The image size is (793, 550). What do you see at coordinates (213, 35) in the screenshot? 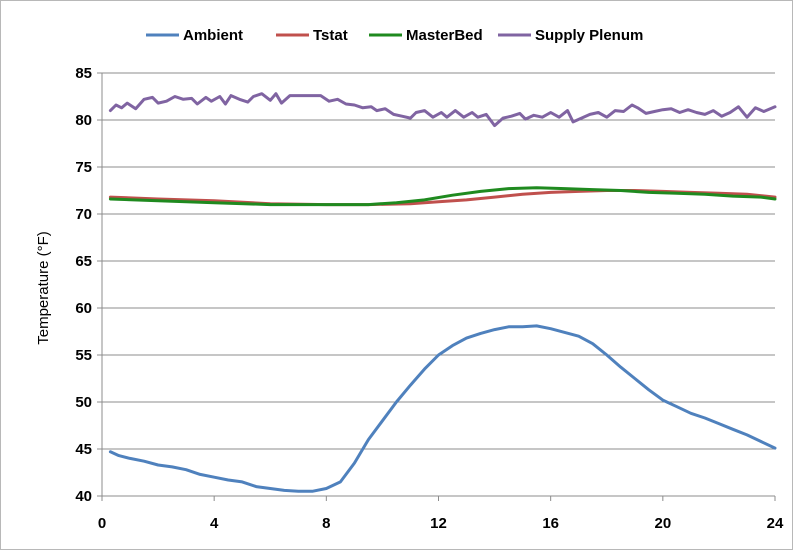
I see `legend-label-ambient: Ambient` at bounding box center [213, 35].